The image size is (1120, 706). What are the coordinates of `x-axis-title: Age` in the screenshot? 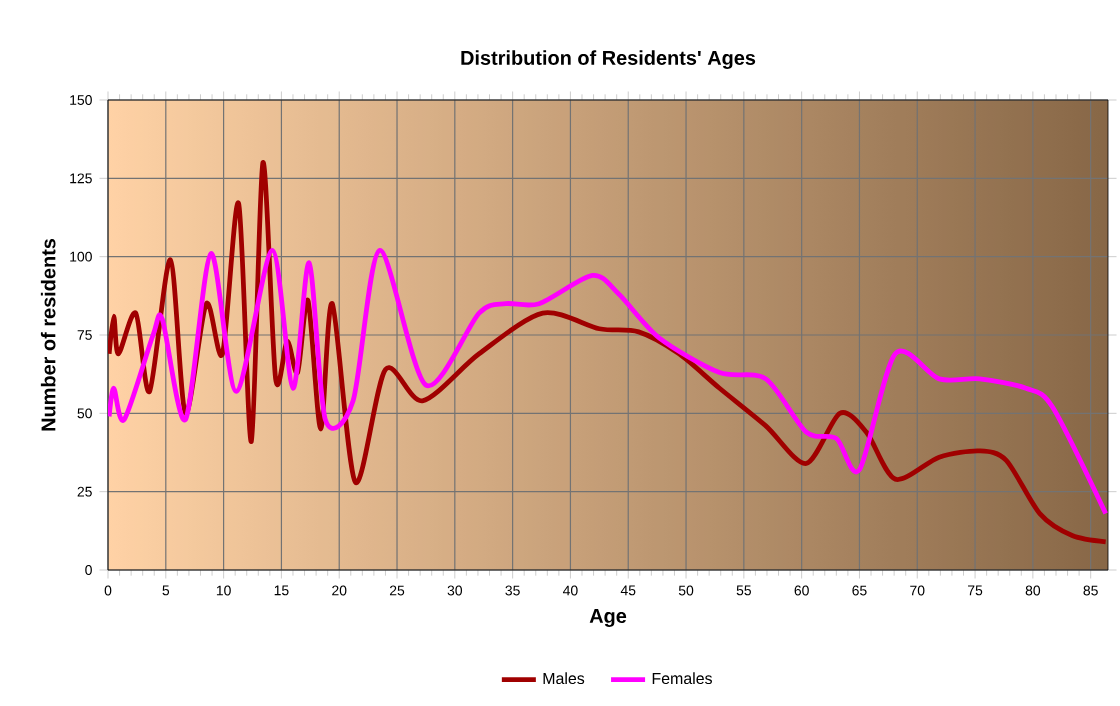 It's located at (608, 618).